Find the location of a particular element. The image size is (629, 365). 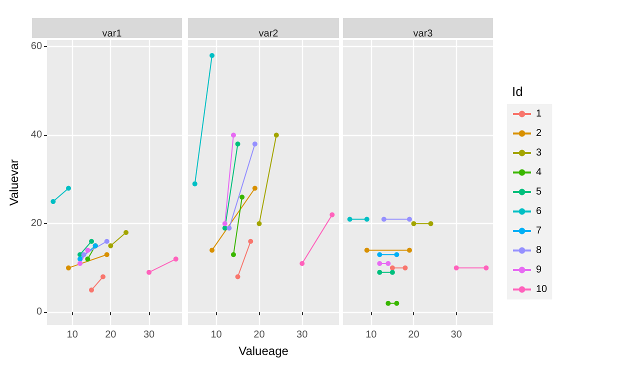

y-tick-label: 0 is located at coordinates (39, 312).